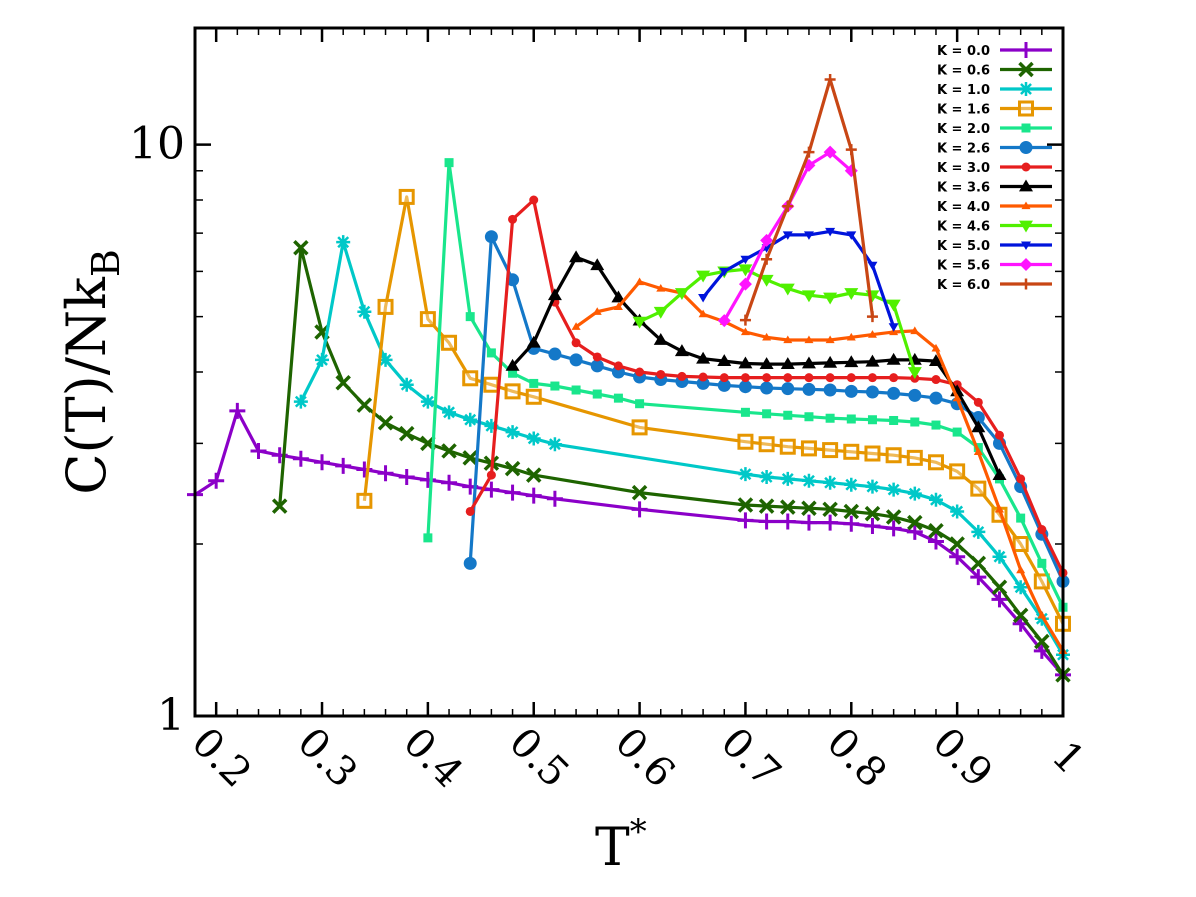 This screenshot has height=897, width=1196. I want to click on series-line, so click(798, 278).